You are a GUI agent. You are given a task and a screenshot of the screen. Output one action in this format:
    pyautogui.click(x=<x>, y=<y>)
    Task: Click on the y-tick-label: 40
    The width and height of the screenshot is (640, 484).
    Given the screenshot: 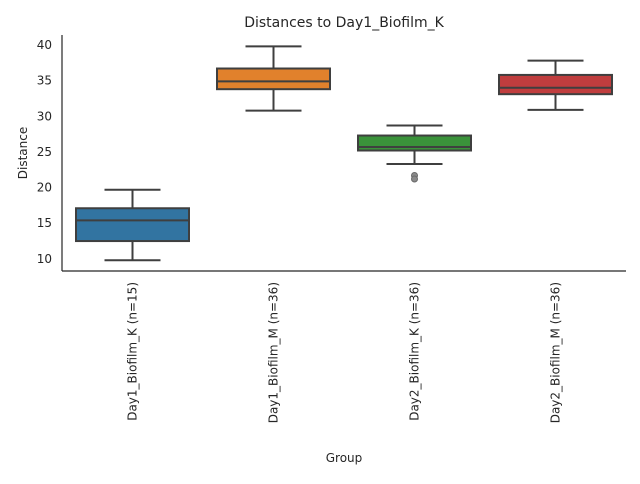 What is the action you would take?
    pyautogui.click(x=44, y=45)
    